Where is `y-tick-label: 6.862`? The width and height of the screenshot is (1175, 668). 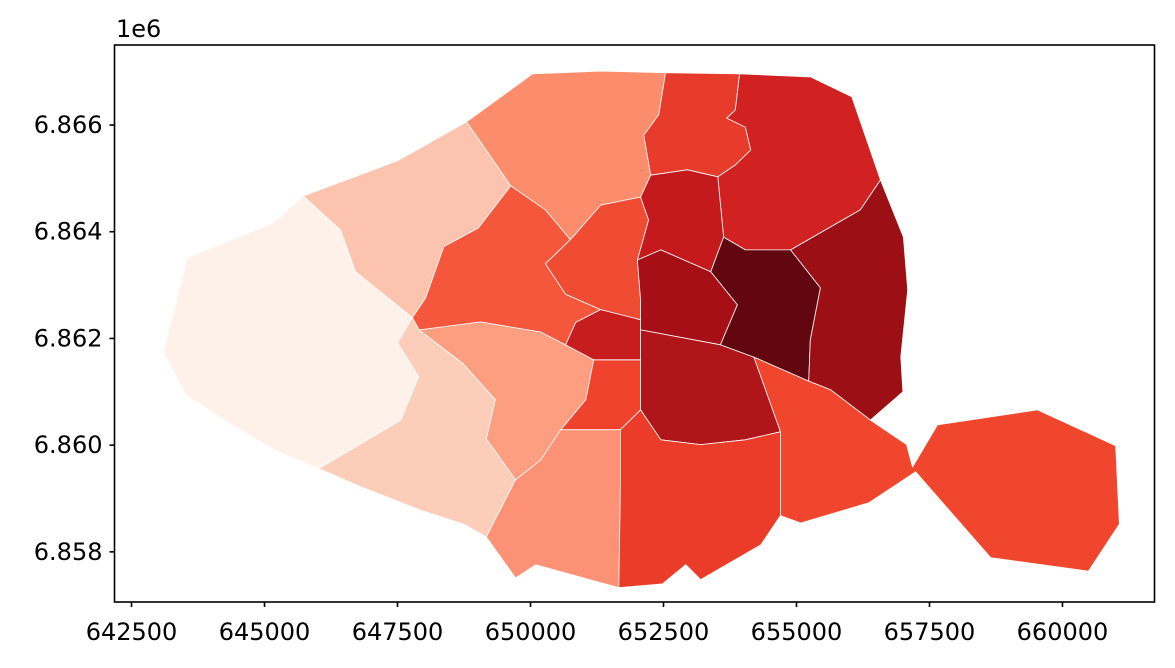 y-tick-label: 6.862 is located at coordinates (68, 338).